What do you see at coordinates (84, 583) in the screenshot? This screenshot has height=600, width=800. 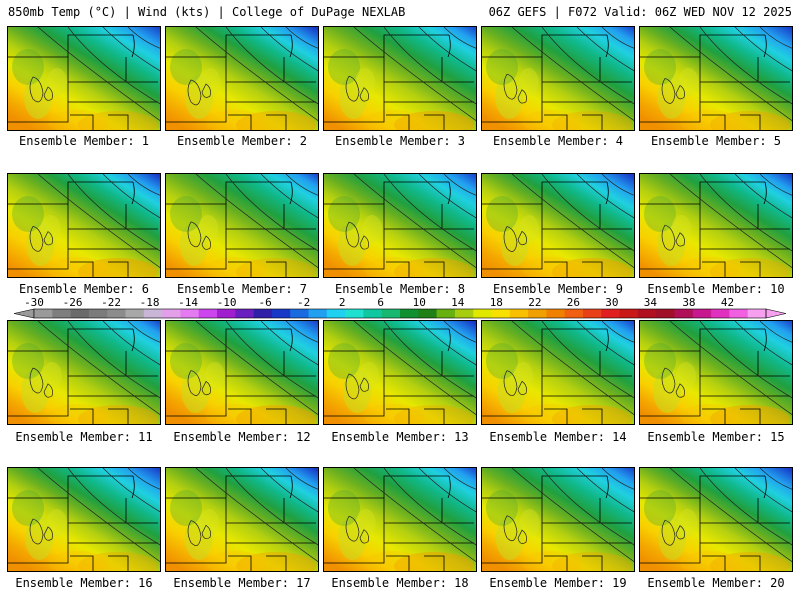 I see `ensemble-member-label: Ensemble Member: 16` at bounding box center [84, 583].